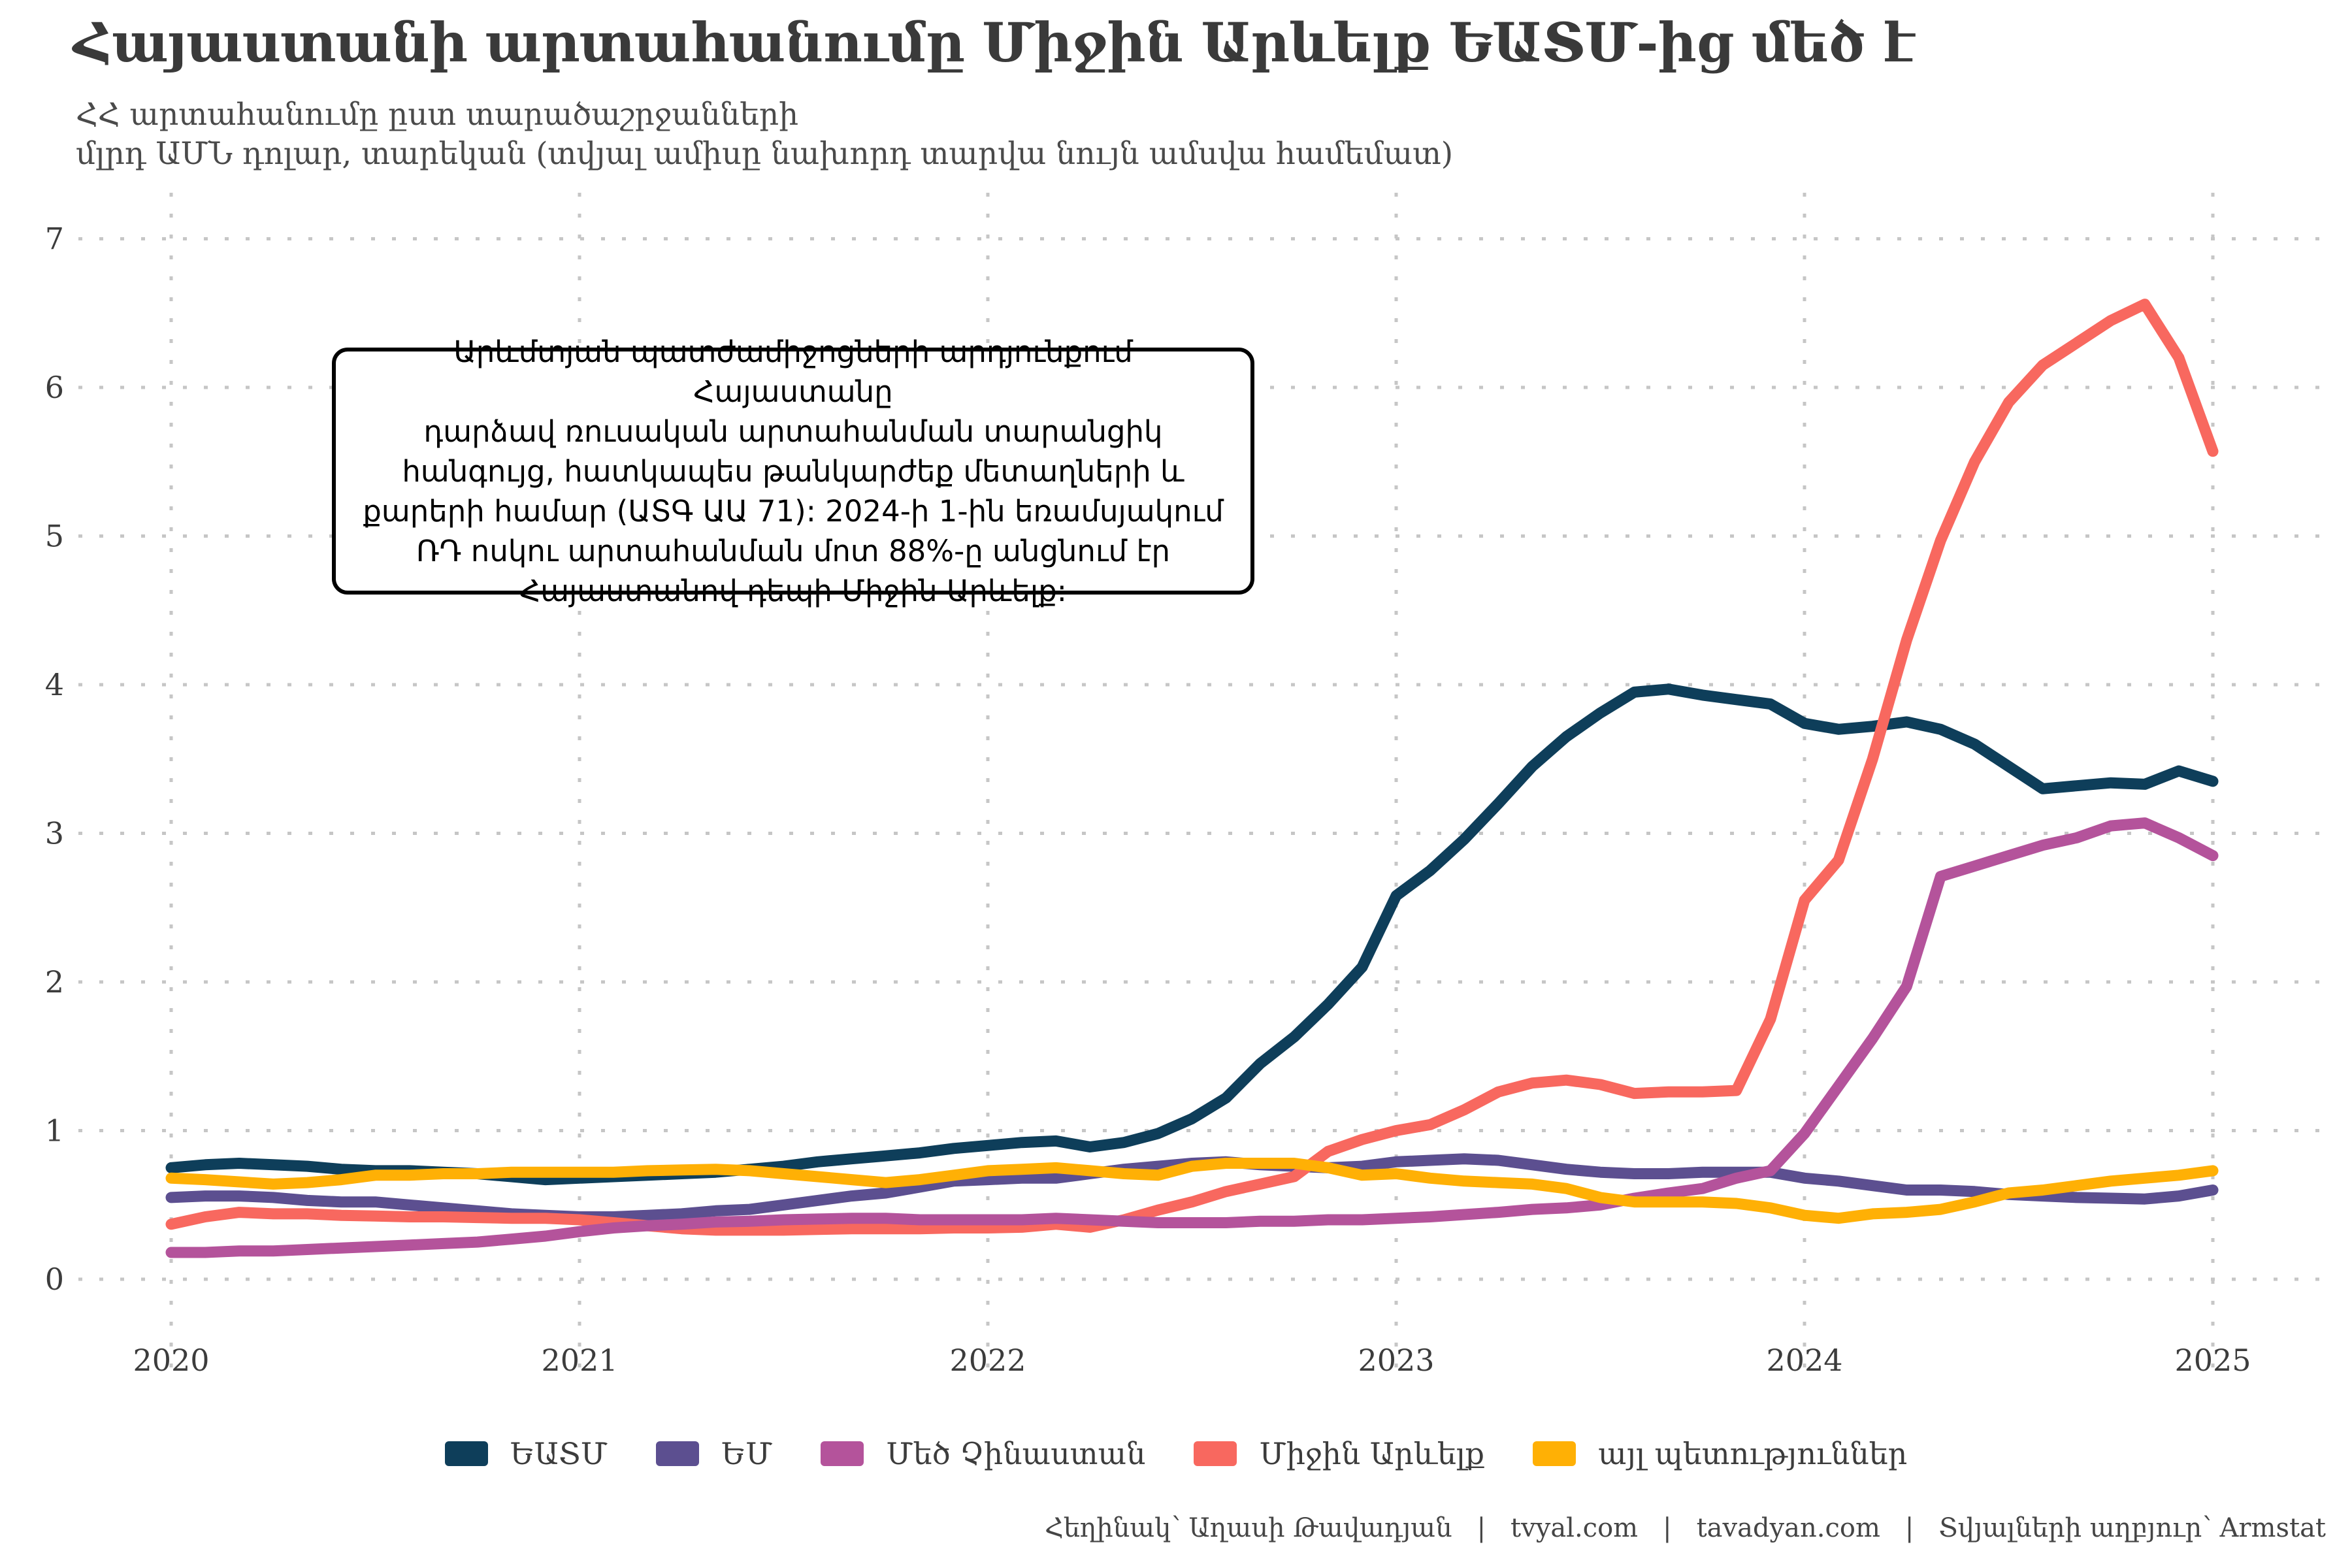 The height and width of the screenshot is (1568, 2352). I want to click on svg-text: 2021, so click(579, 1360).